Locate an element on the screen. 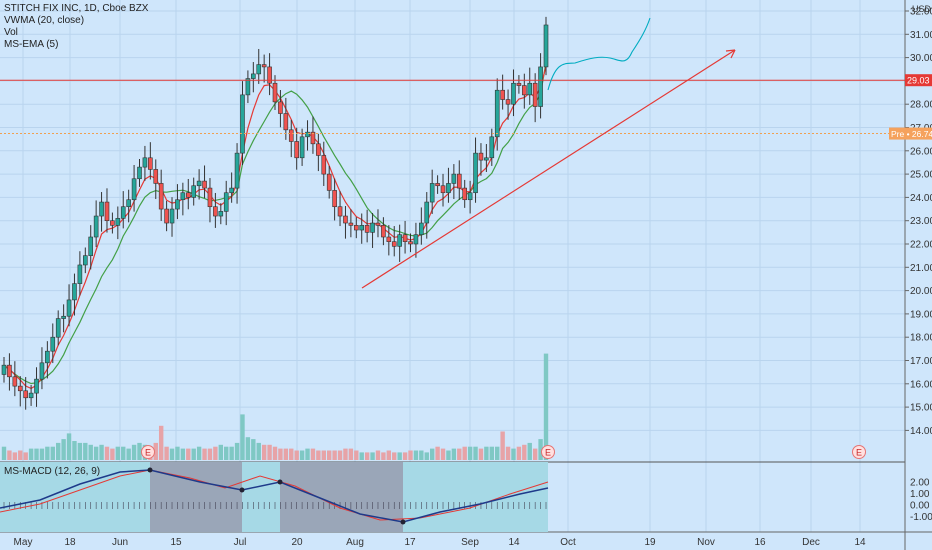 The image size is (932, 550). pre-badge-bg is located at coordinates (910, 133).